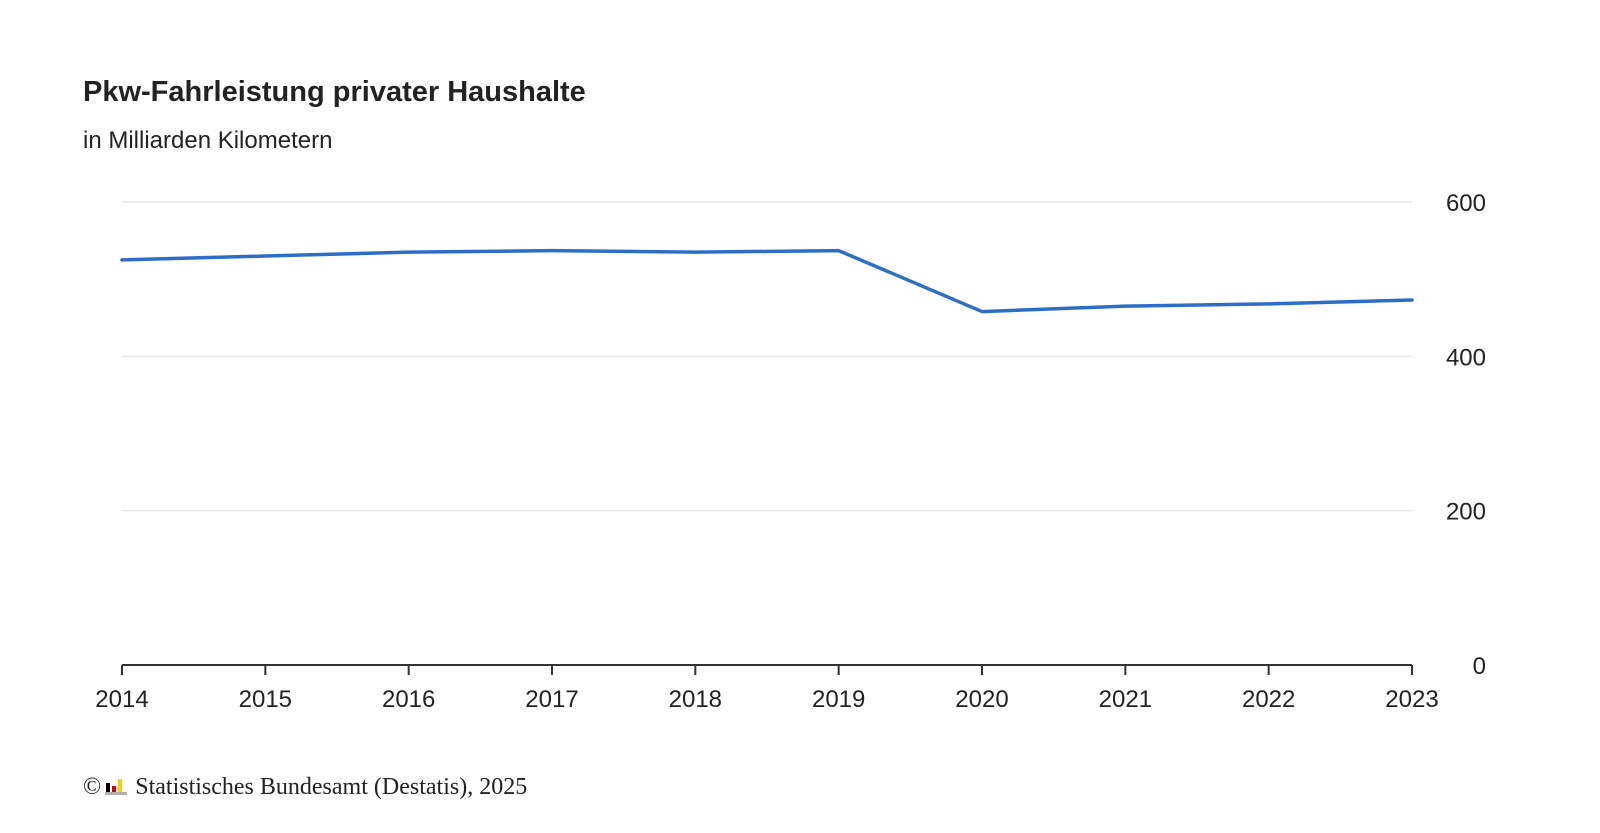 The height and width of the screenshot is (833, 1600). What do you see at coordinates (116, 786) in the screenshot?
I see `destatis-logo-icon` at bounding box center [116, 786].